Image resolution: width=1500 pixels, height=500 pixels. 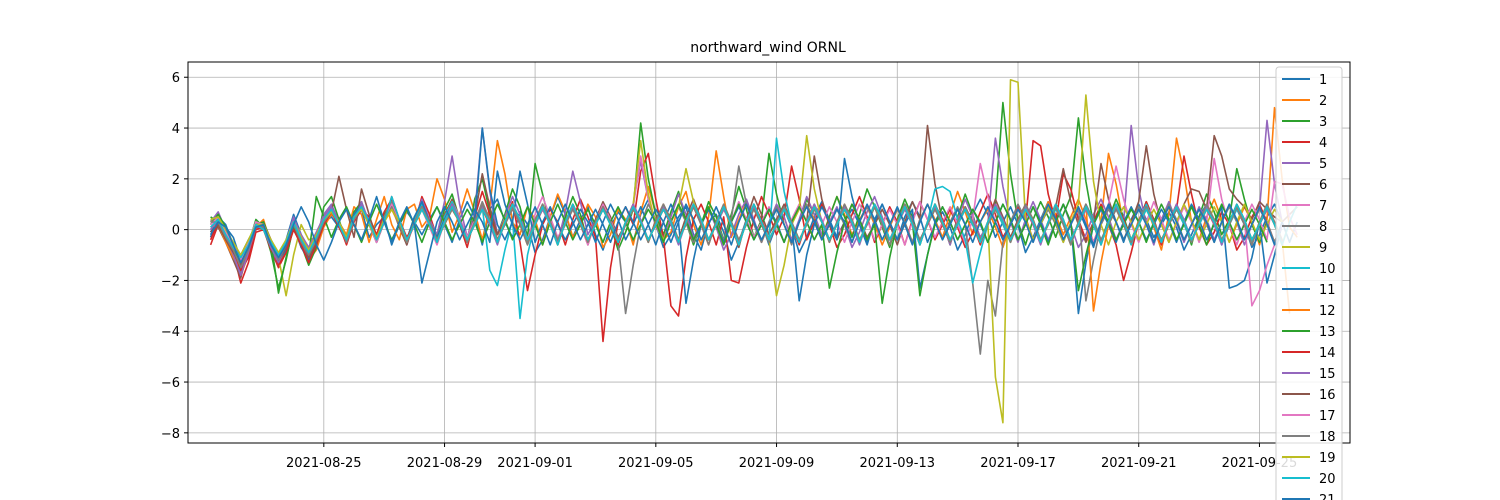 What do you see at coordinates (176, 231) in the screenshot?
I see `y-tick-label: 0` at bounding box center [176, 231].